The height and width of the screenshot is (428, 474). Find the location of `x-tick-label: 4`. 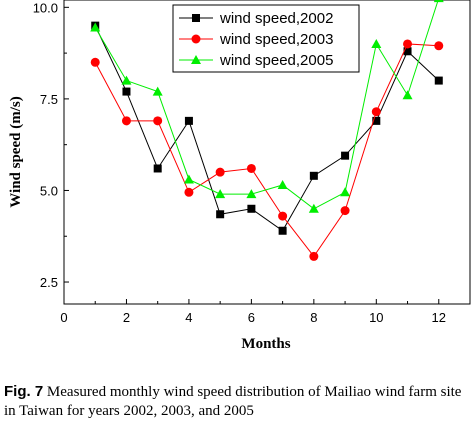

x-tick-label: 4 is located at coordinates (188, 317).